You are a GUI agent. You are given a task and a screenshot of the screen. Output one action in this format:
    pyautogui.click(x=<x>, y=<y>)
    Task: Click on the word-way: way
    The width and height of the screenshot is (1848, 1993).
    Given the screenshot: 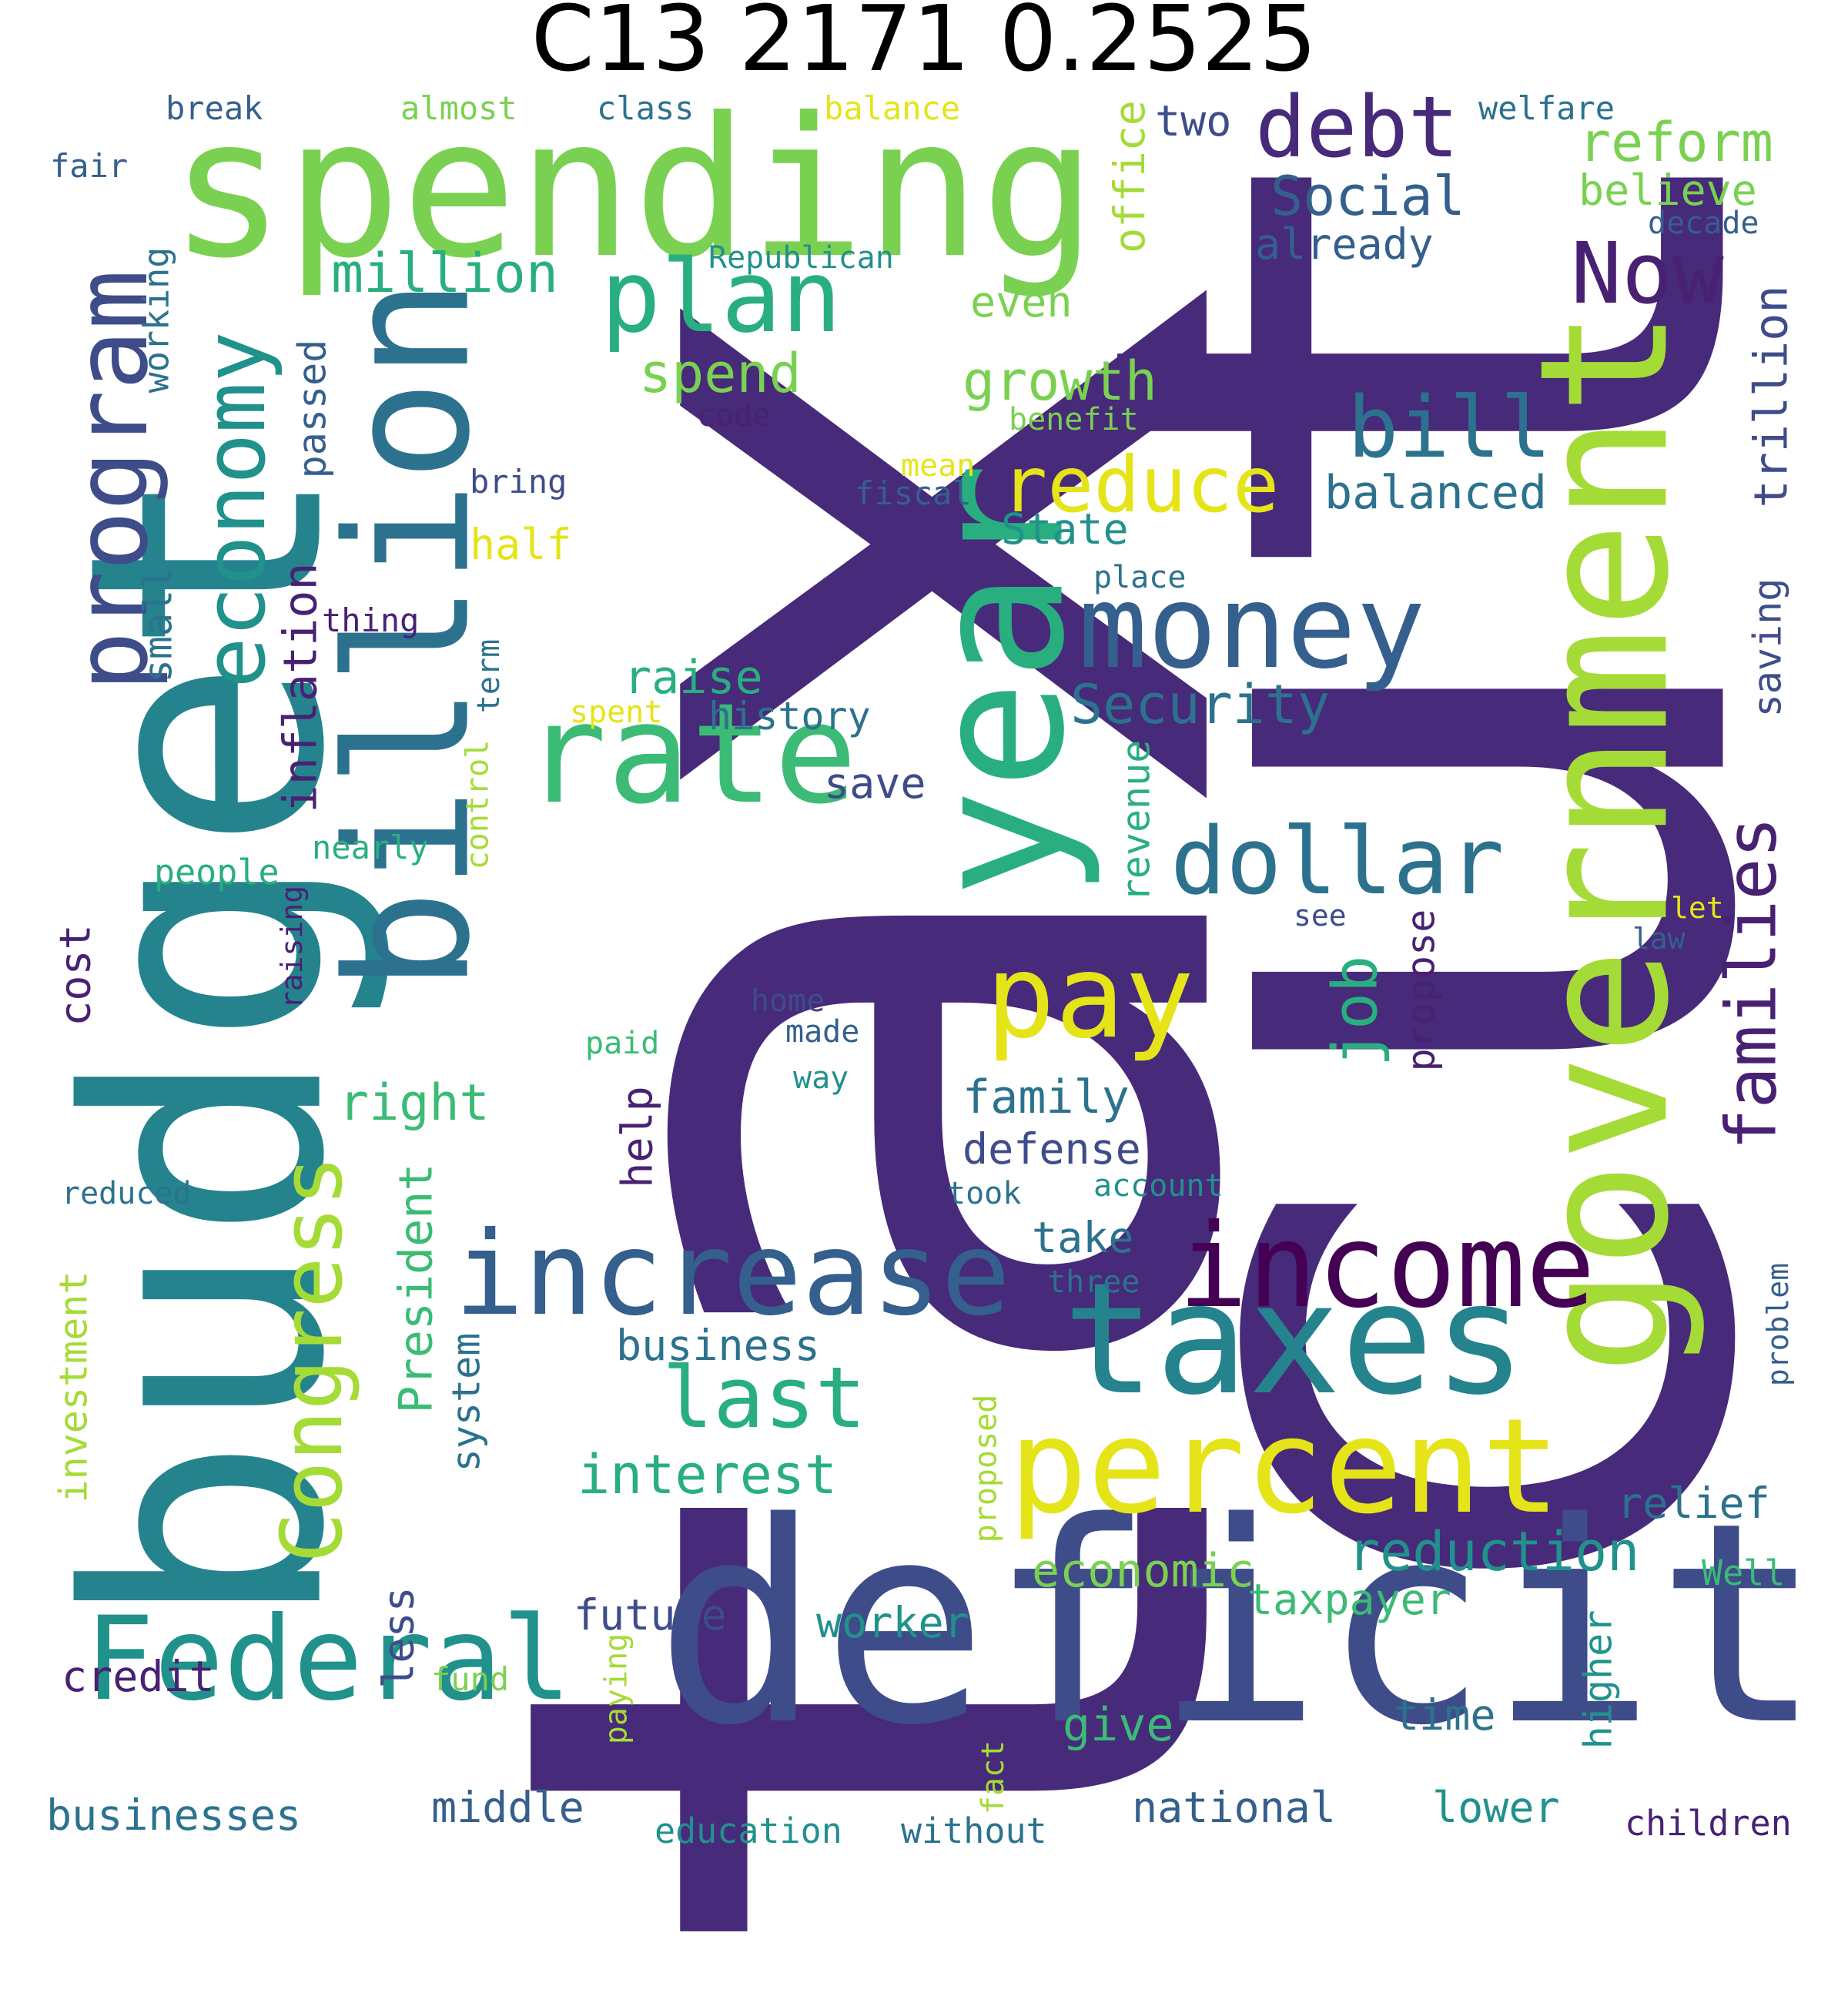 What is the action you would take?
    pyautogui.click(x=821, y=1078)
    